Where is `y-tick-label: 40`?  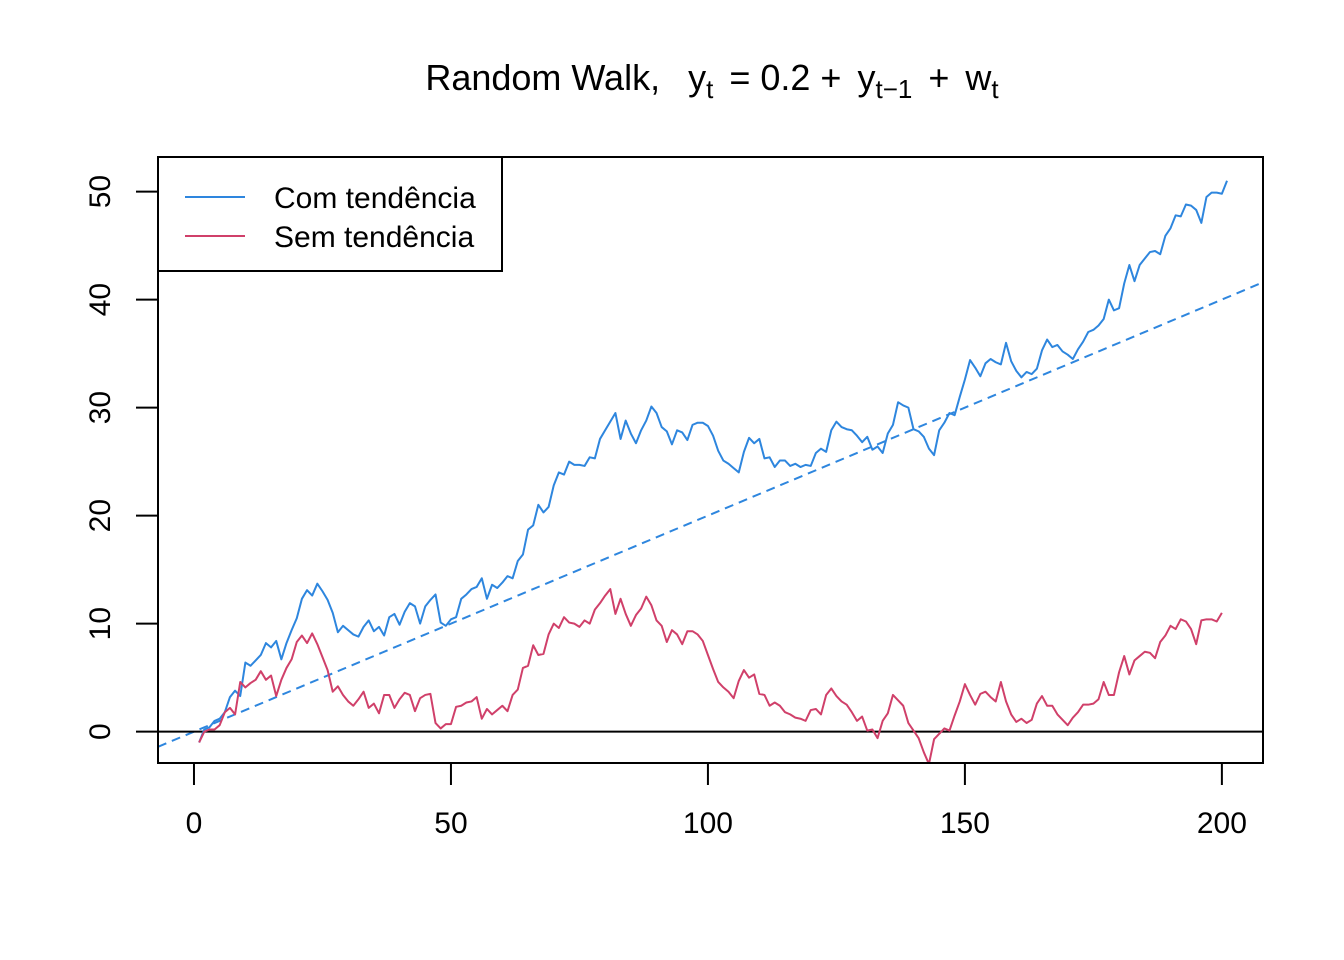
y-tick-label: 40 is located at coordinates (100, 299).